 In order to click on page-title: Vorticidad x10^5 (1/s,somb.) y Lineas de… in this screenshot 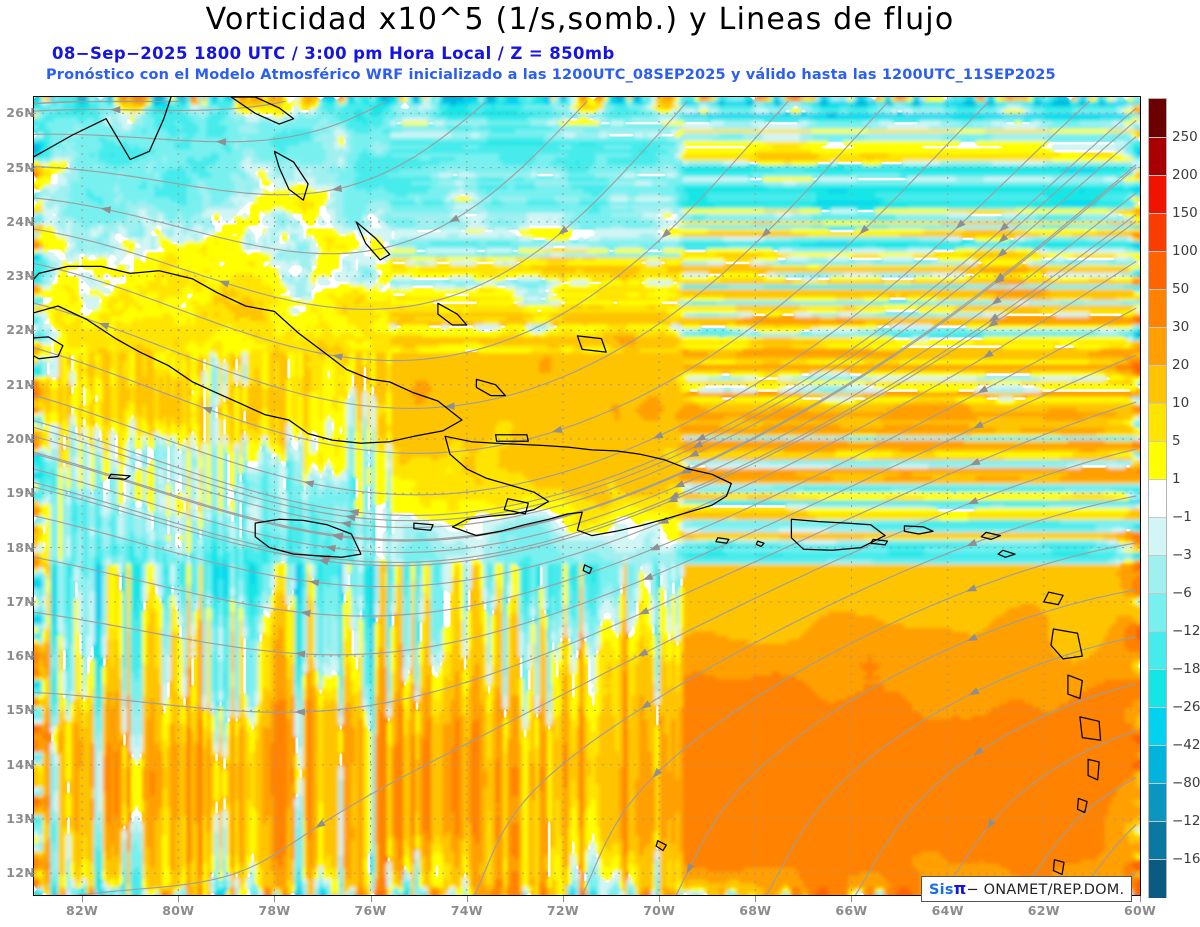, I will do `click(580, 19)`.